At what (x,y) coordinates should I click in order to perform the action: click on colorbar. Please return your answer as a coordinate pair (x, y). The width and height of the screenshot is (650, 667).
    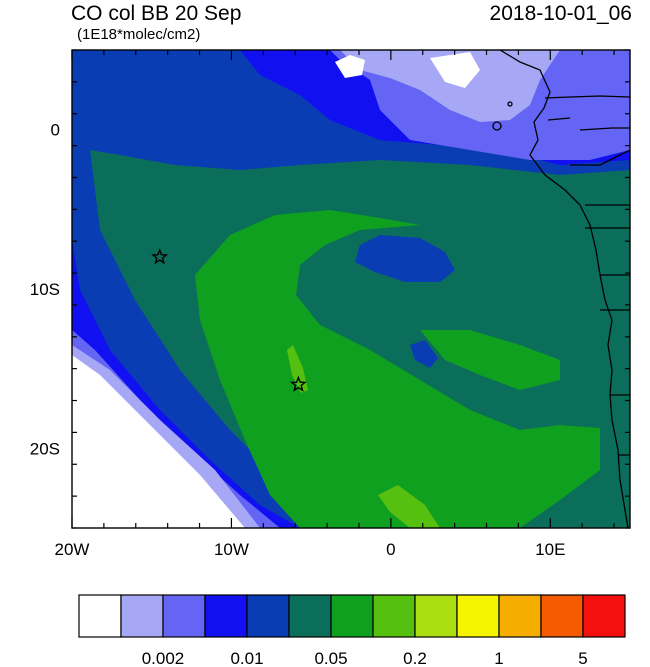
    Looking at the image, I should click on (352, 616).